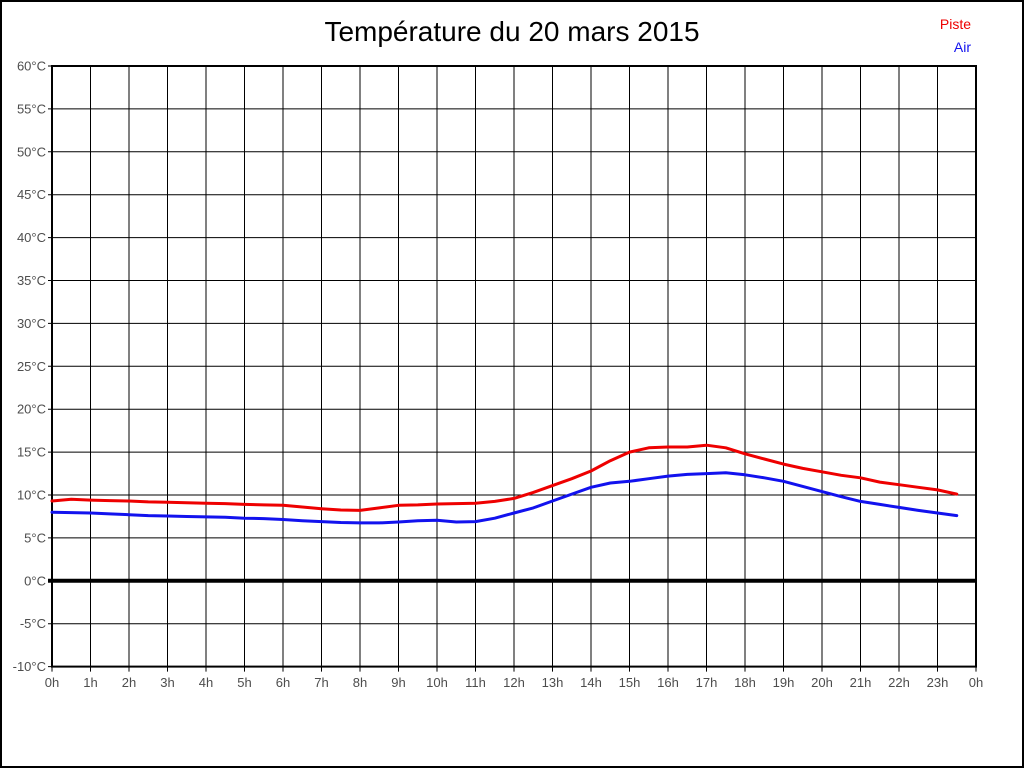 This screenshot has width=1024, height=768. I want to click on y-tick-label: 0°C, so click(35, 580).